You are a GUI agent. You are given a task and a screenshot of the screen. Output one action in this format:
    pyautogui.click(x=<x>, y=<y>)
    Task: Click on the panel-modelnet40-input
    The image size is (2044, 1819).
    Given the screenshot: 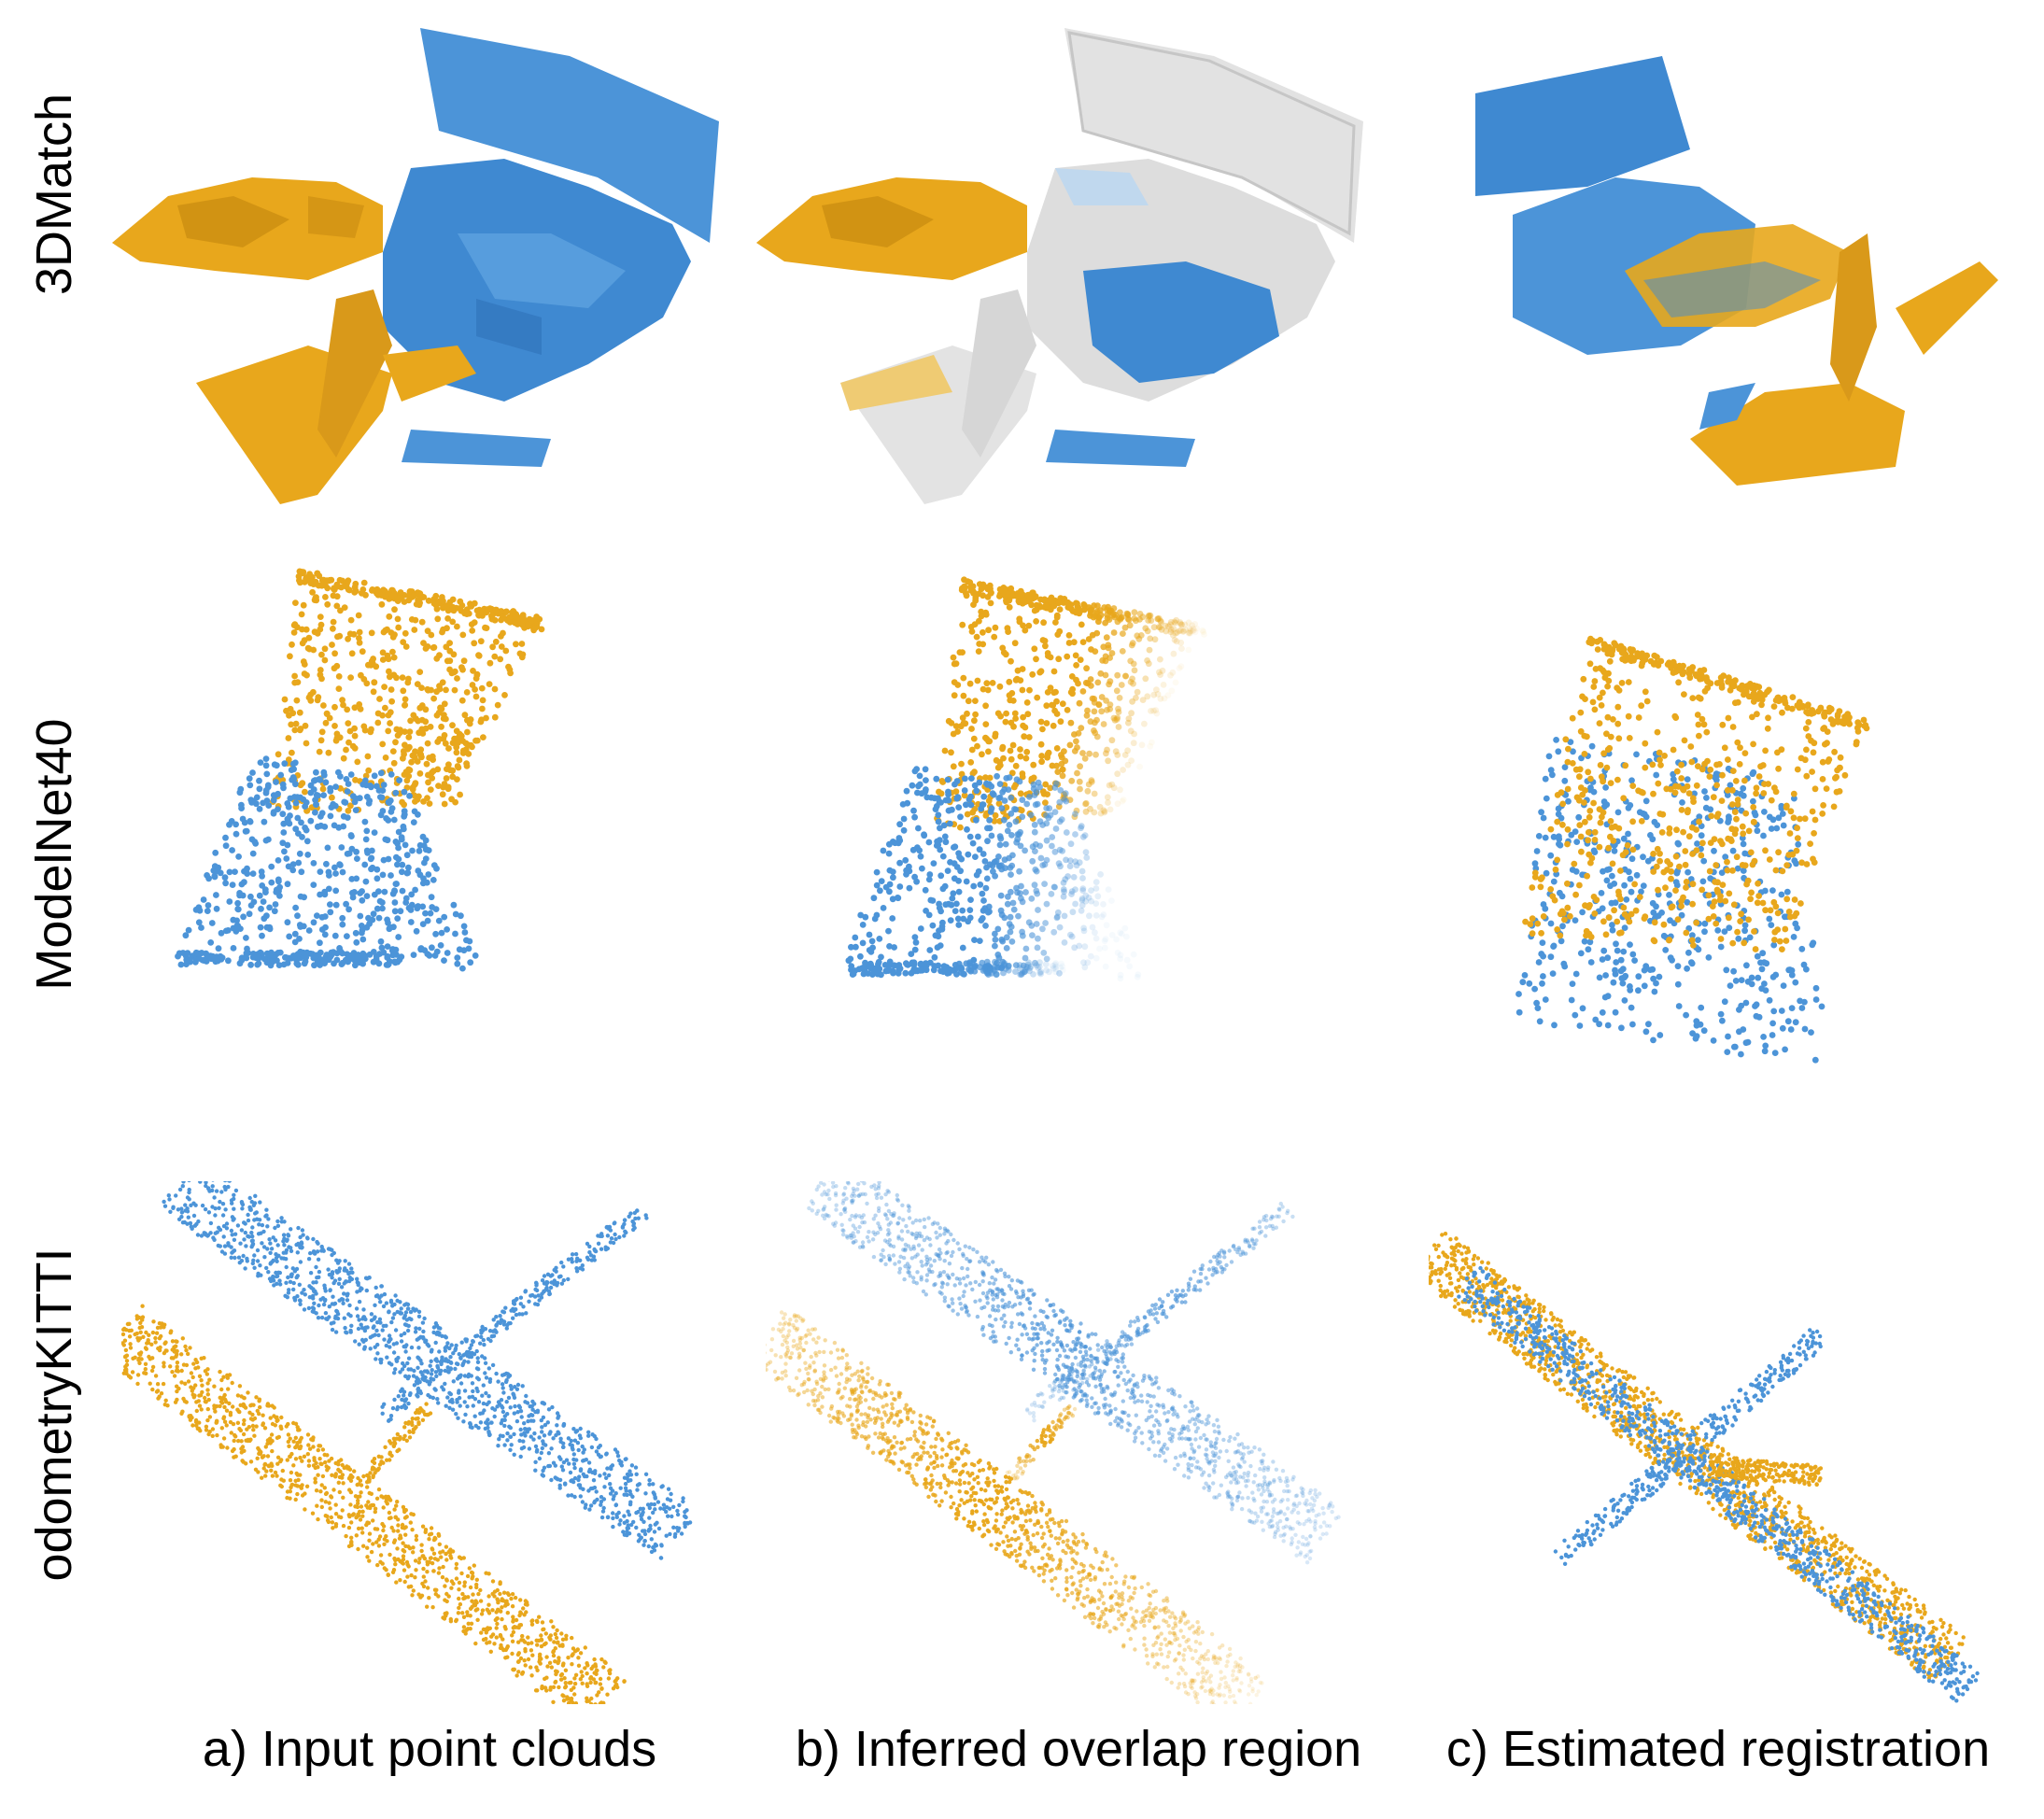 What is the action you would take?
    pyautogui.click(x=439, y=859)
    